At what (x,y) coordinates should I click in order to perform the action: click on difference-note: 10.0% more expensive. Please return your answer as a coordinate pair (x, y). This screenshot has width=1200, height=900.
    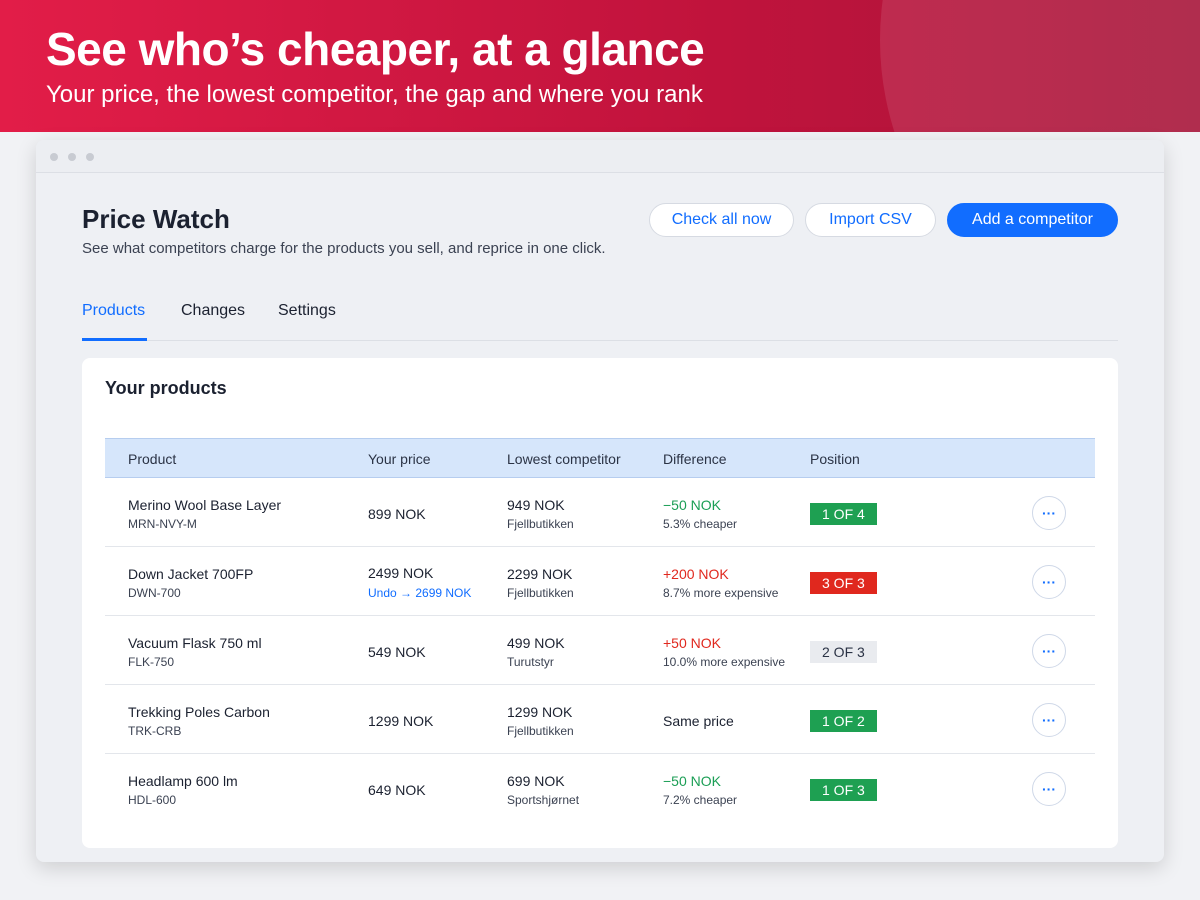
    Looking at the image, I should click on (724, 662).